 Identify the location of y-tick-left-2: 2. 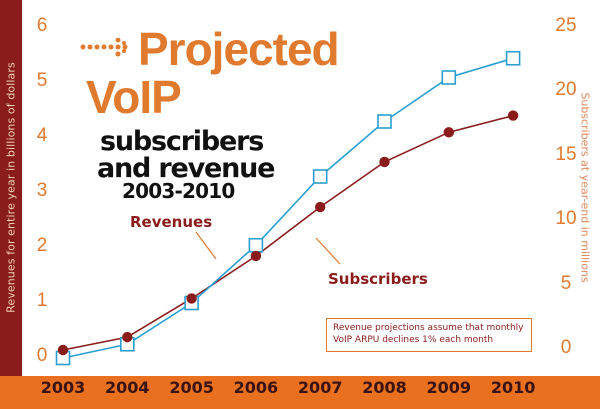
(42, 245).